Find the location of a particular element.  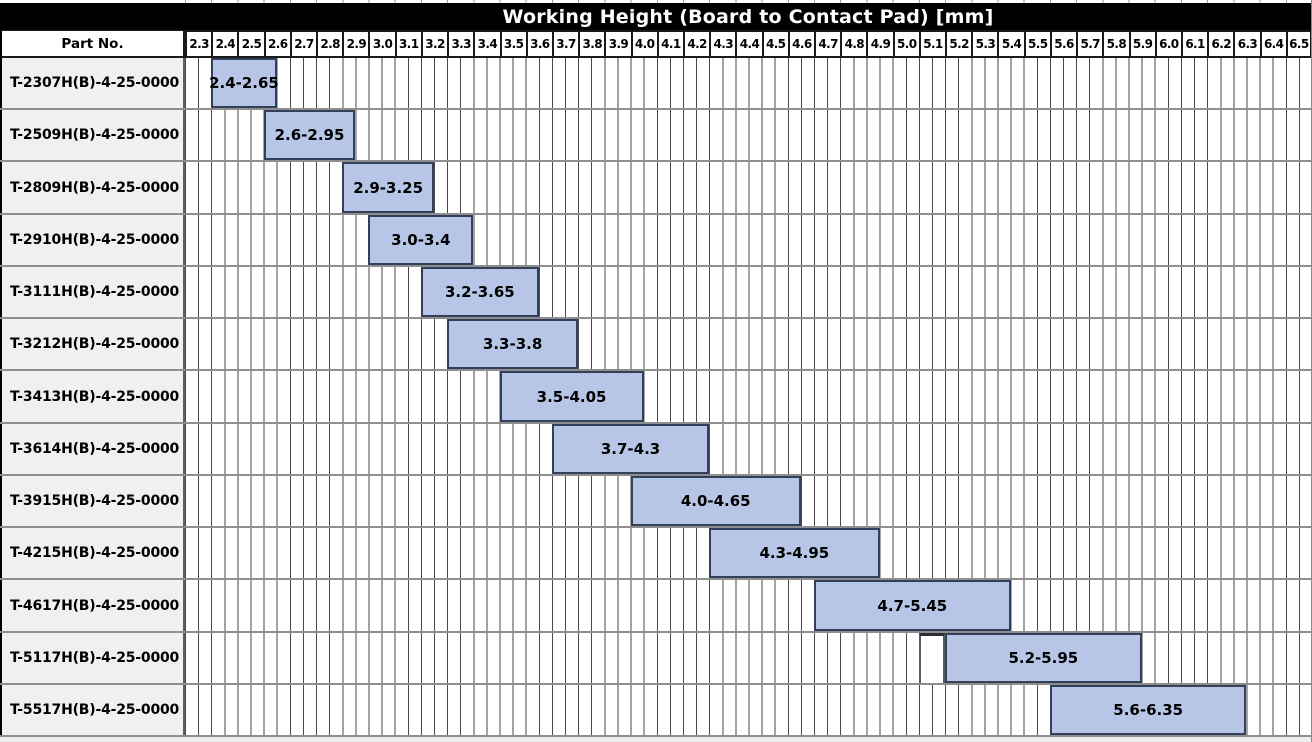

x-axis-tick-label: 6.1 is located at coordinates (1194, 44).